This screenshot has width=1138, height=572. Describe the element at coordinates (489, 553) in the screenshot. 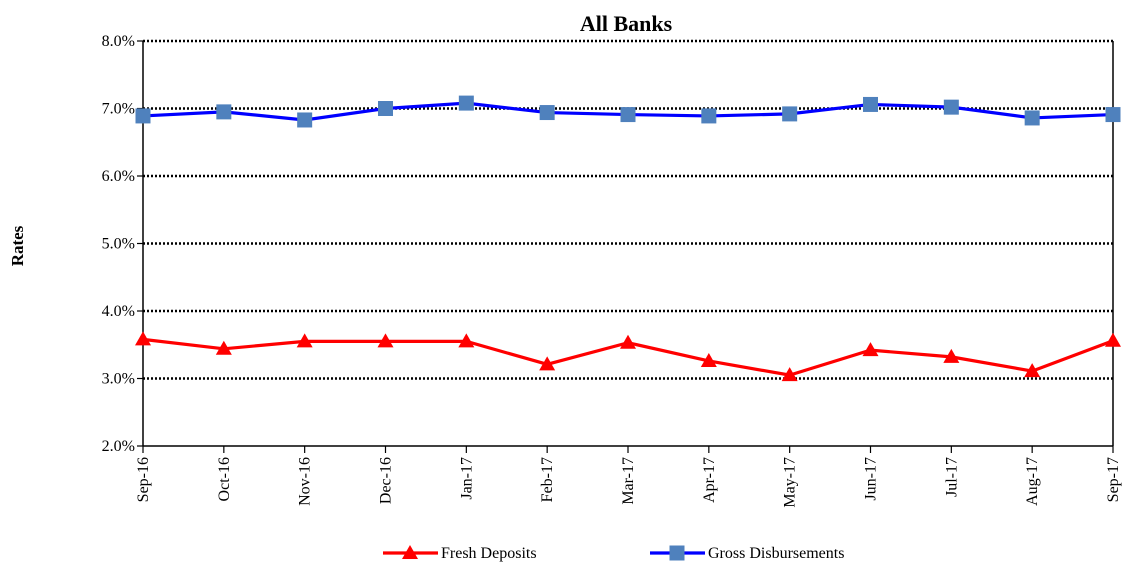

I see `legend-label-fresh-deposits: Fresh Deposits` at that location.